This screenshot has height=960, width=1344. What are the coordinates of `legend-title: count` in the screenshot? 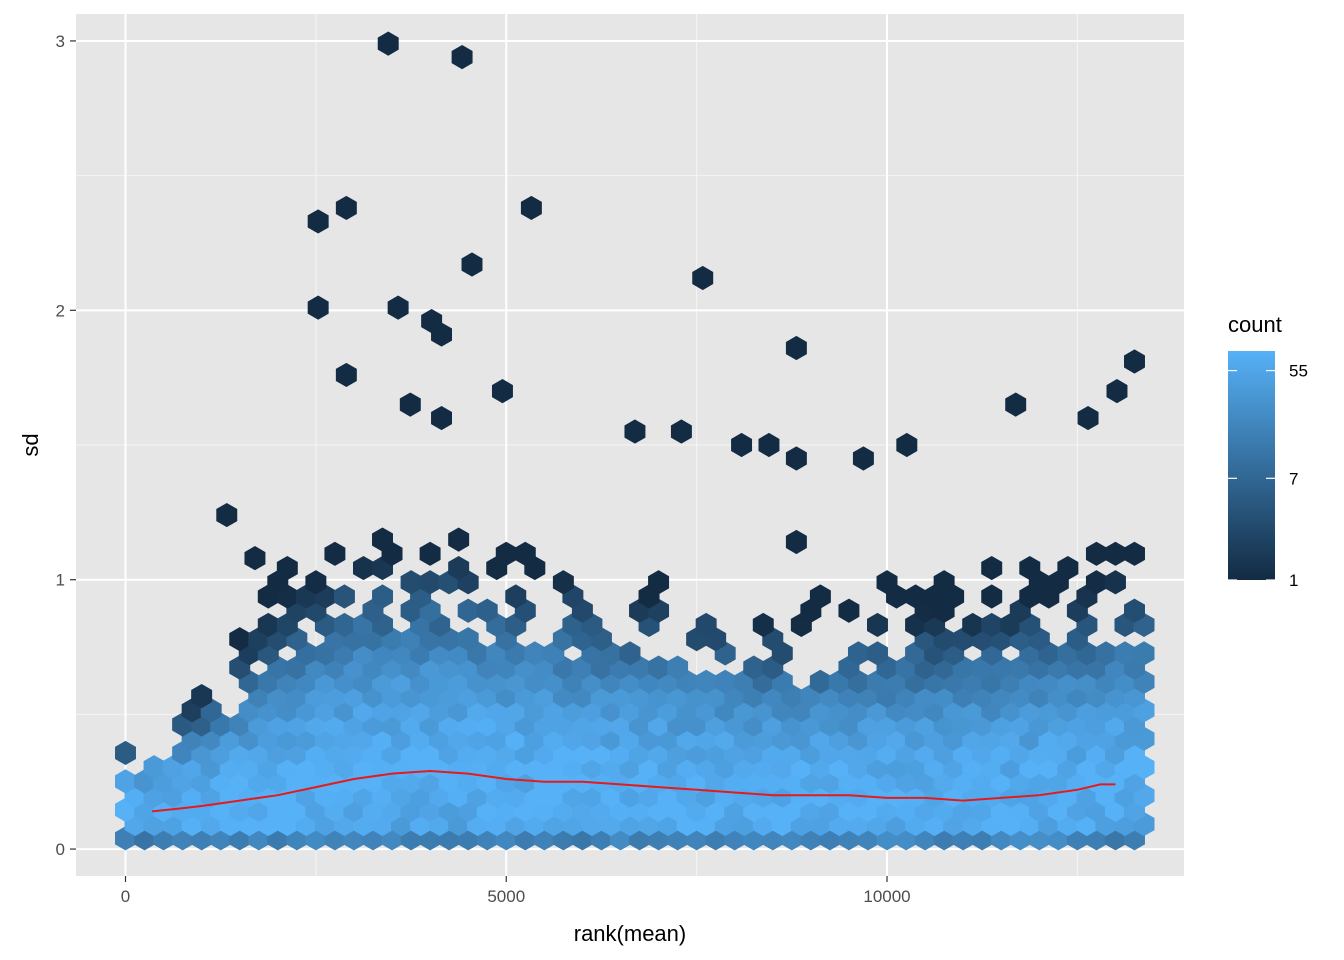 It's located at (1255, 324).